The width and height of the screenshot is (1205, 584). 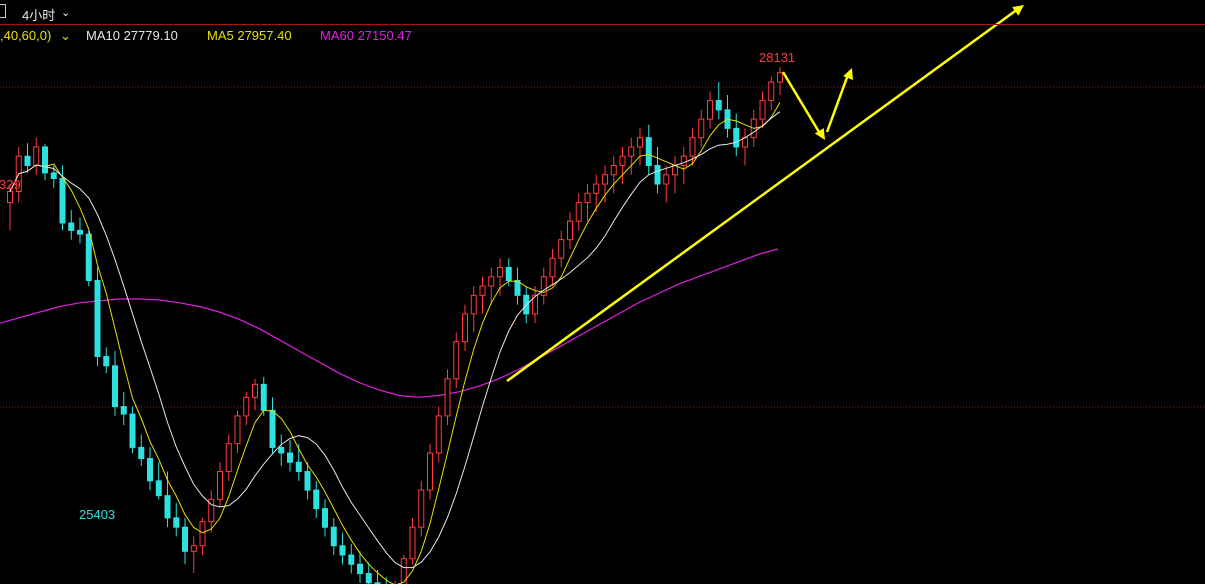 I want to click on pullback-arrowhead, so click(x=819, y=134).